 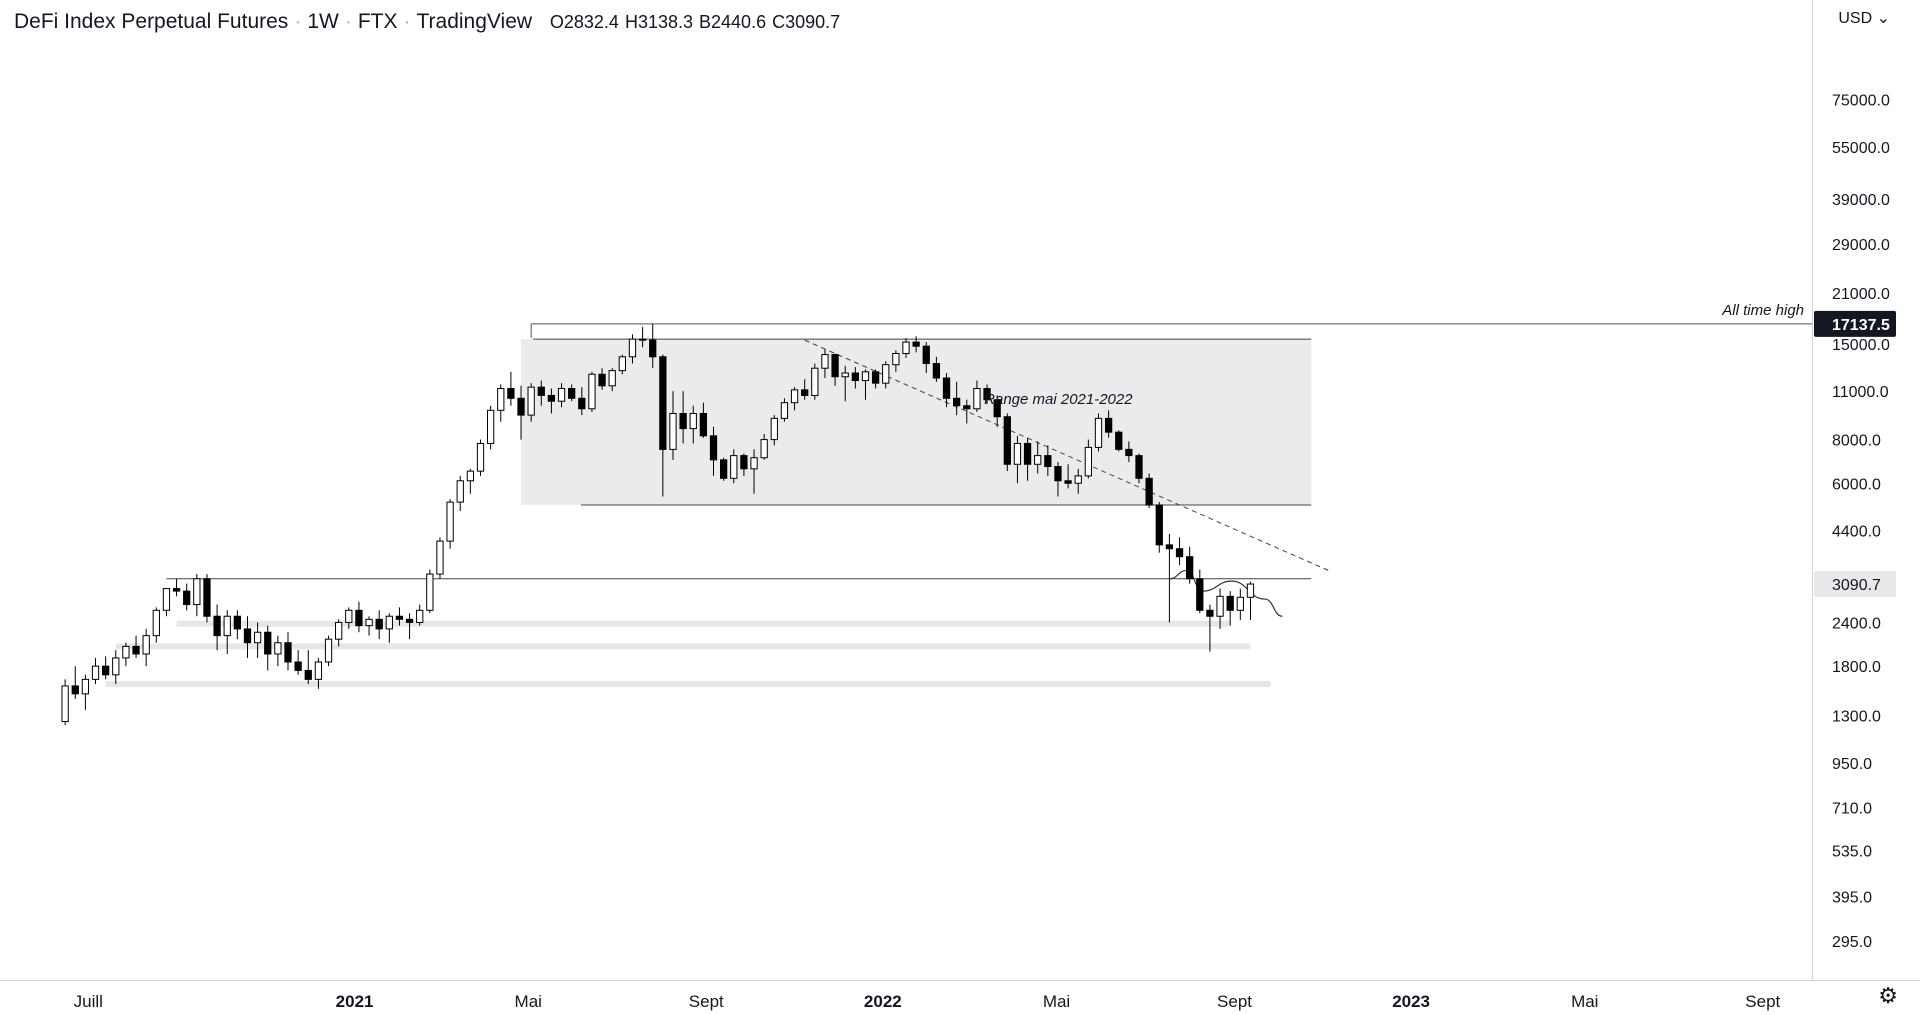 What do you see at coordinates (960, 996) in the screenshot?
I see `time-axis: Juill 2021 Mai Sept 2022 Mai Sept 2023 Mai Sept` at bounding box center [960, 996].